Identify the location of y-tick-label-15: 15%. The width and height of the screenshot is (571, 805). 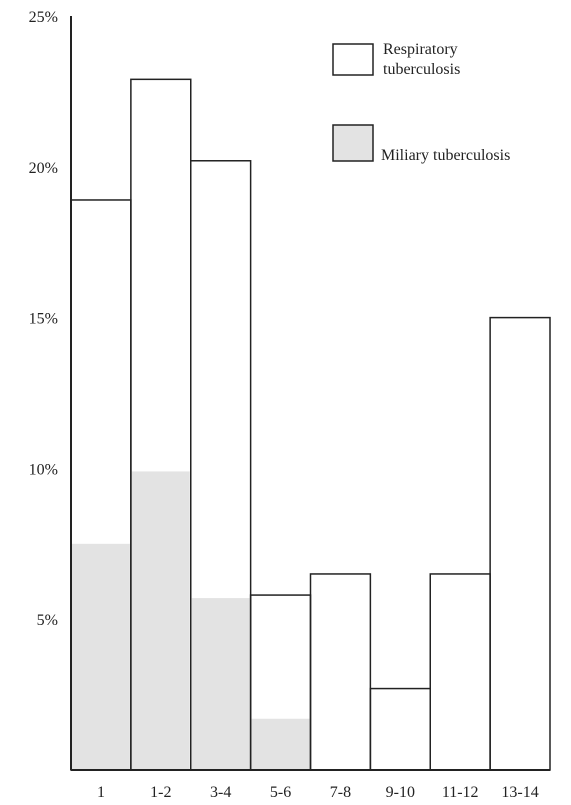
(43, 319).